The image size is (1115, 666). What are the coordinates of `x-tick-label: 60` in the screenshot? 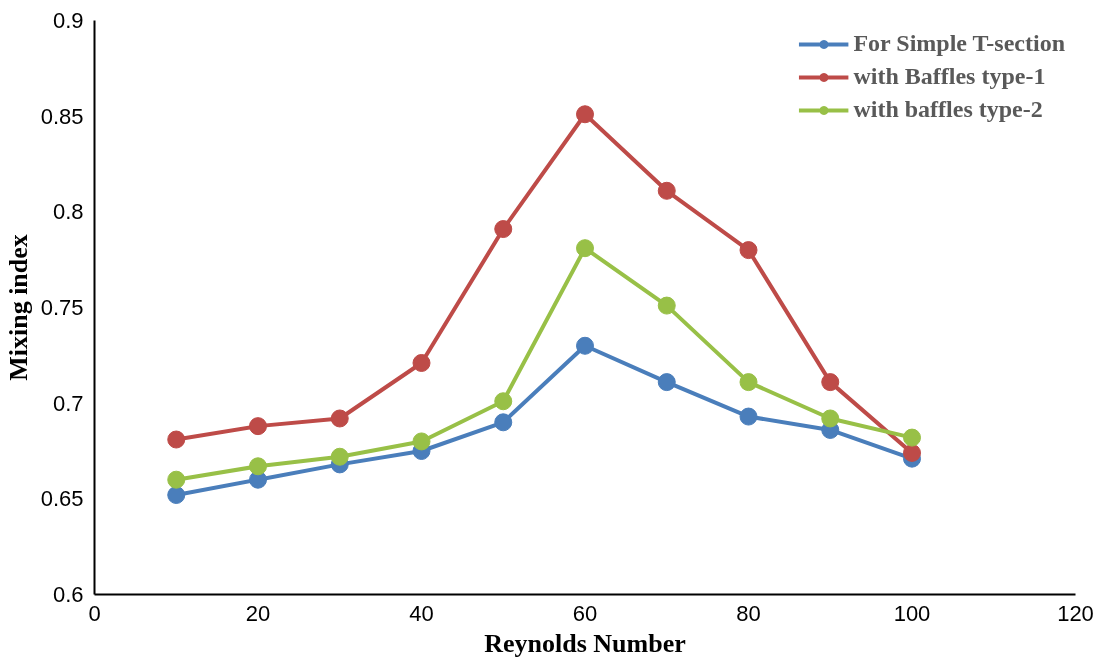 It's located at (585, 613).